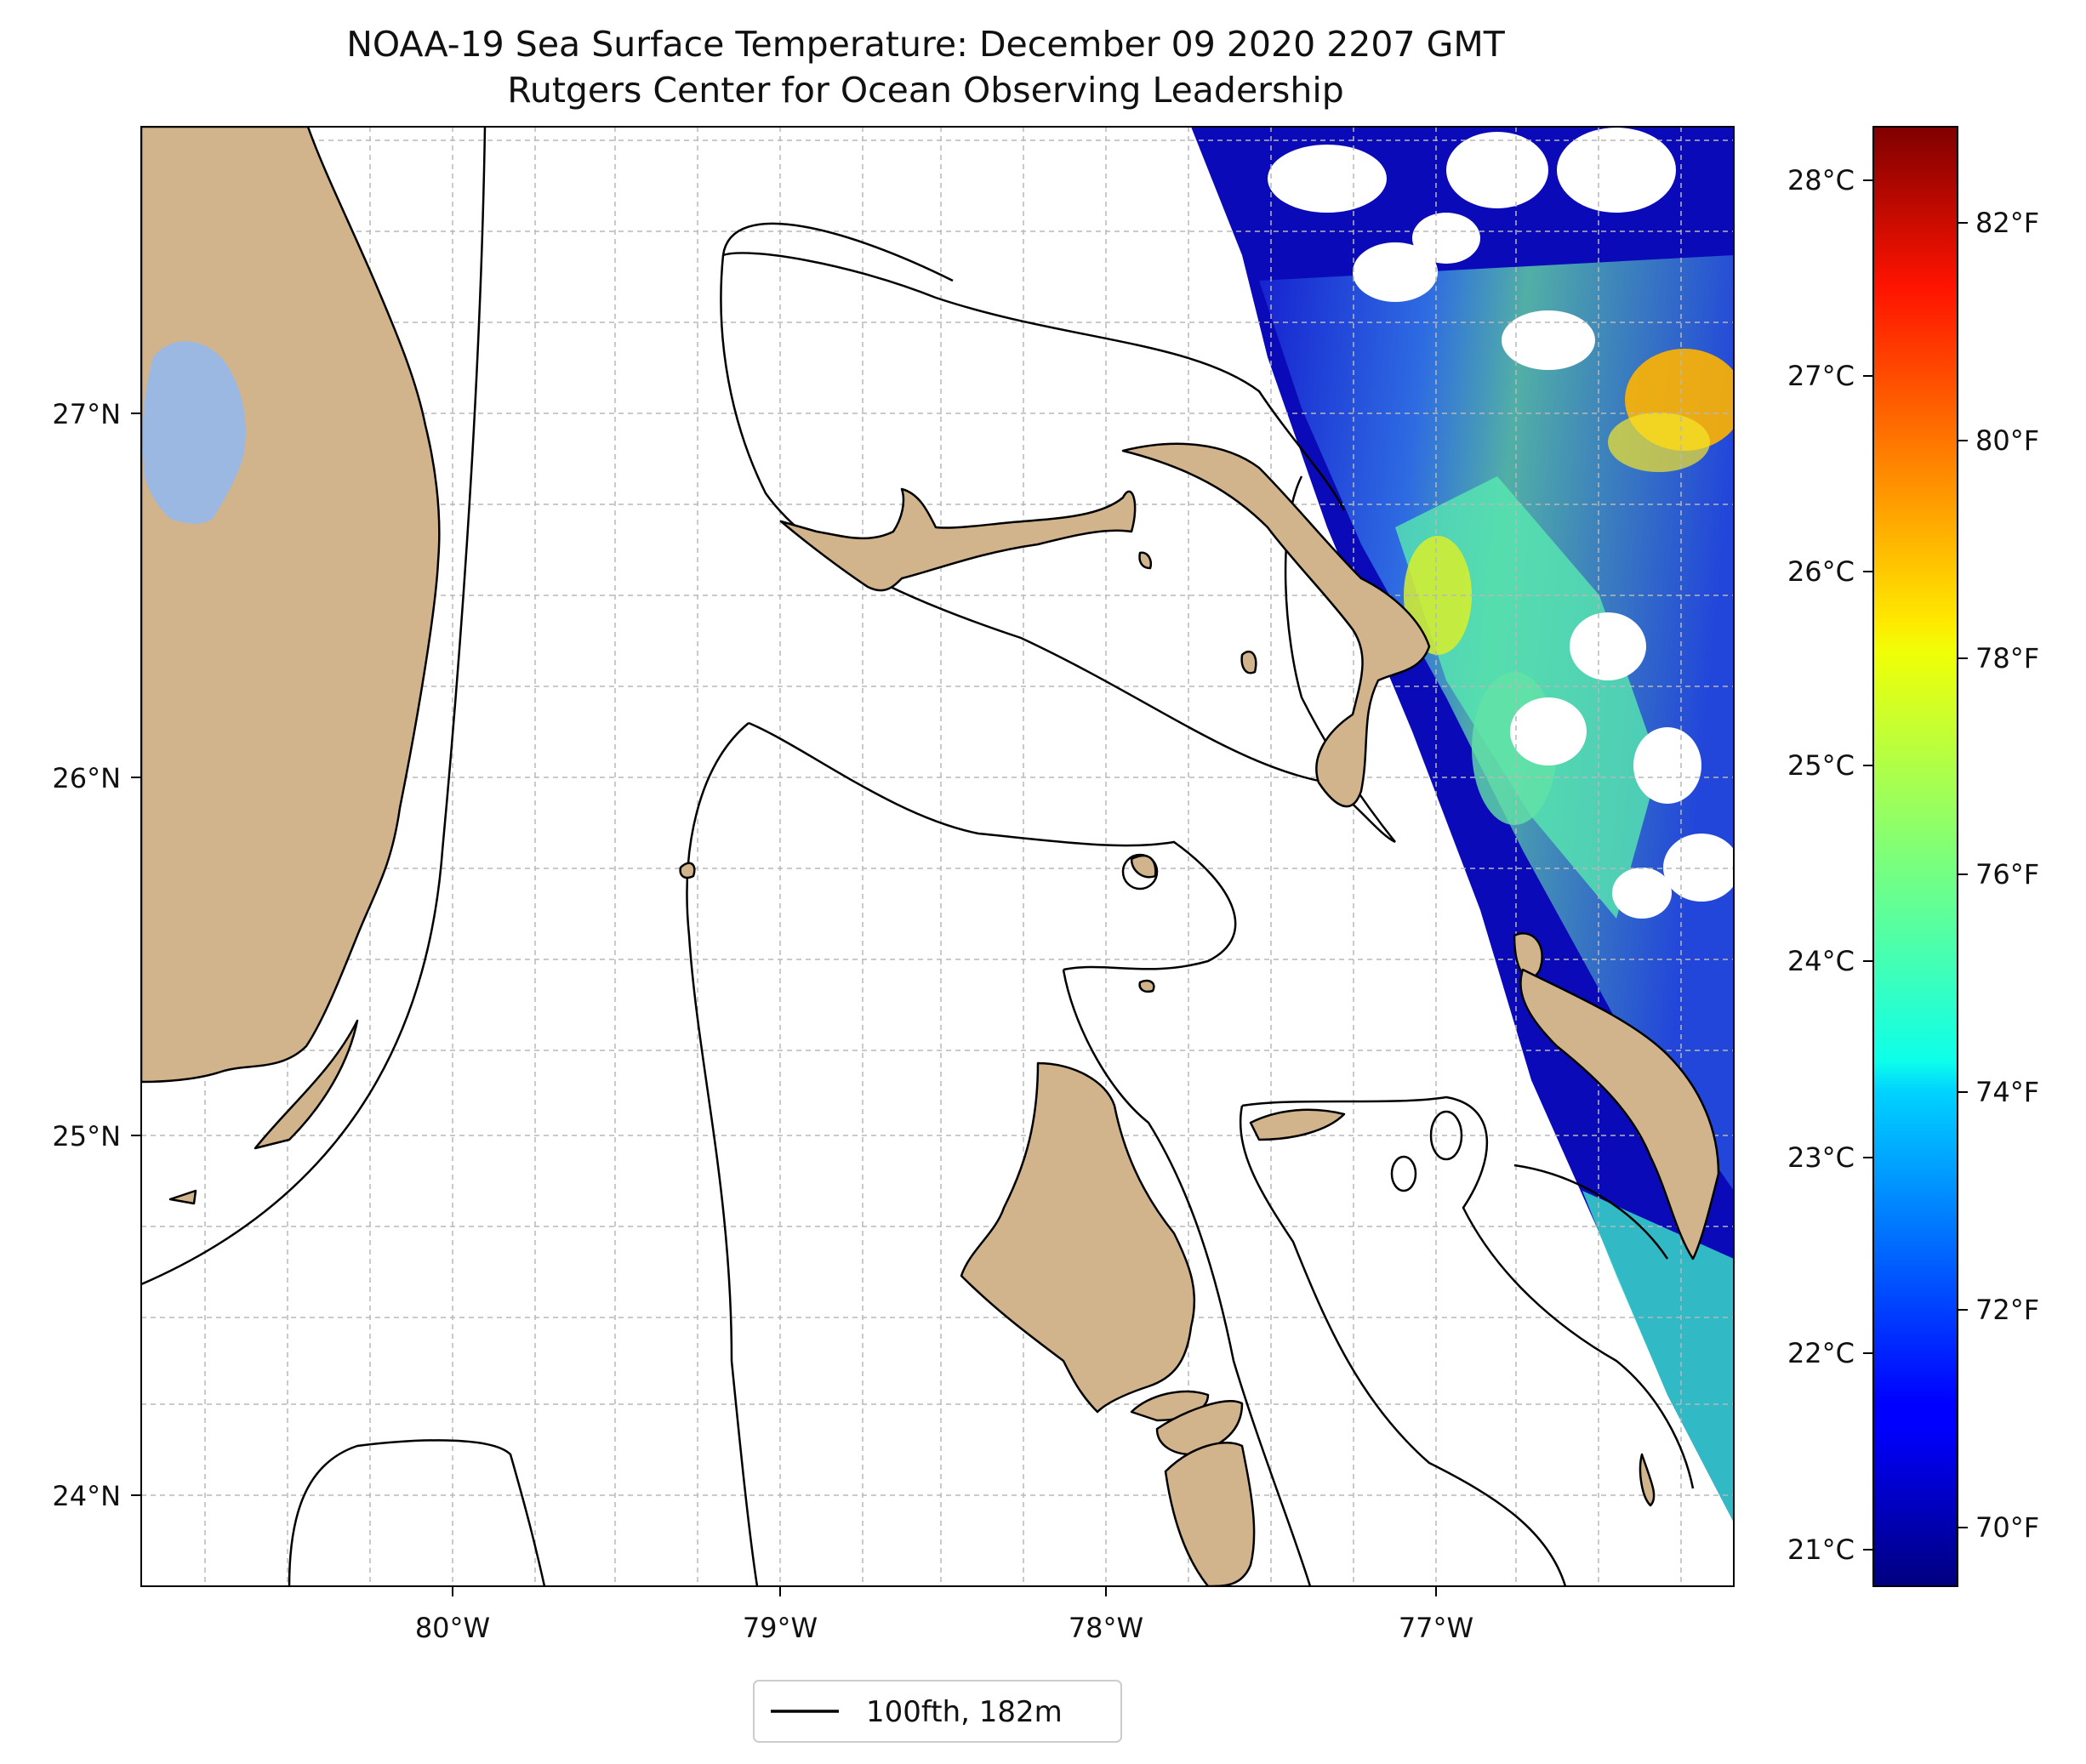 This screenshot has height=1764, width=2086. Describe the element at coordinates (2007, 1527) in the screenshot. I see `fahrenheit-tick-label: 70°F` at that location.